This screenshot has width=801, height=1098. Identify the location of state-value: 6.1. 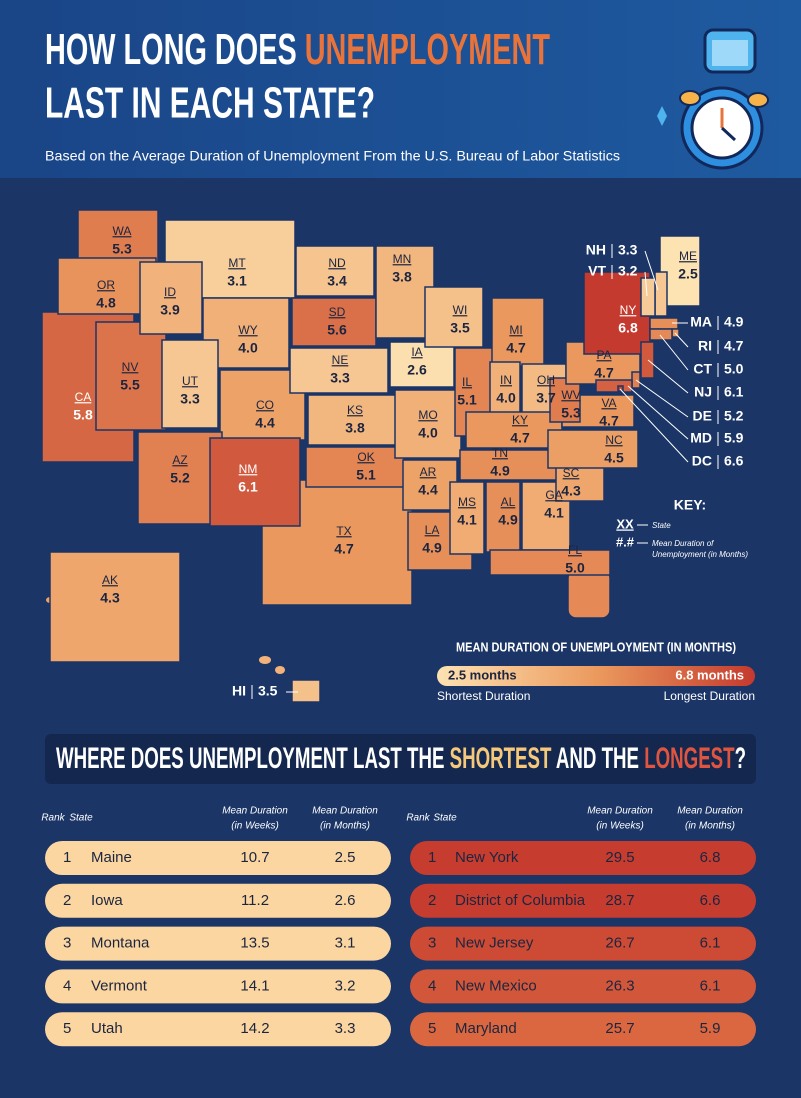
(248, 487).